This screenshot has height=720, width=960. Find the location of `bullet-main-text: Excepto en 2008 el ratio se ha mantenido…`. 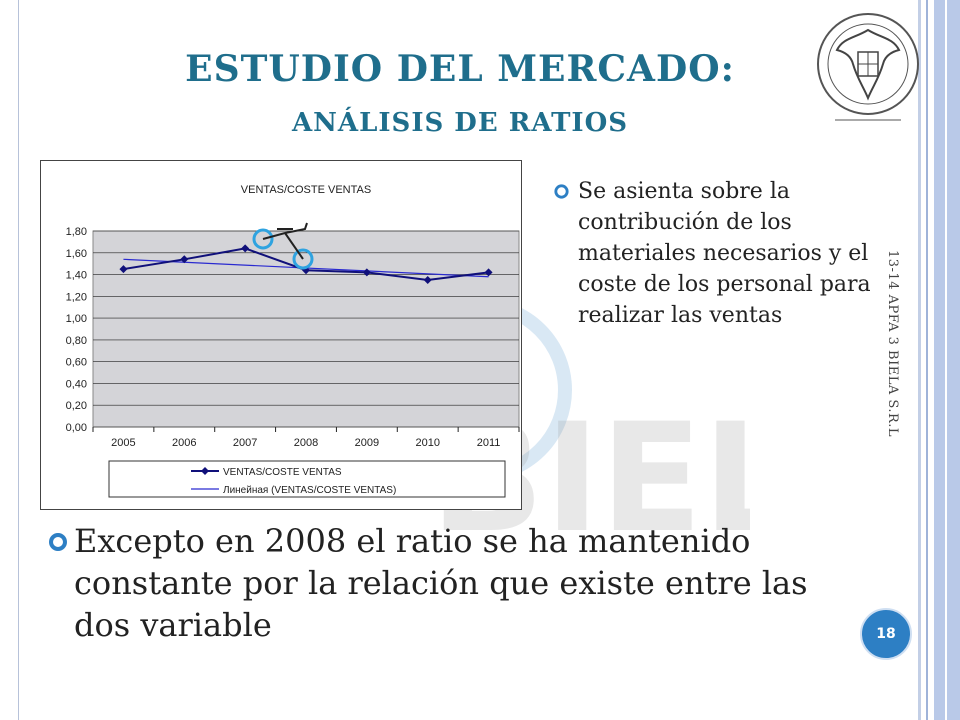

bullet-main-text: Excepto en 2008 el ratio se ha mantenido… is located at coordinates (441, 583).